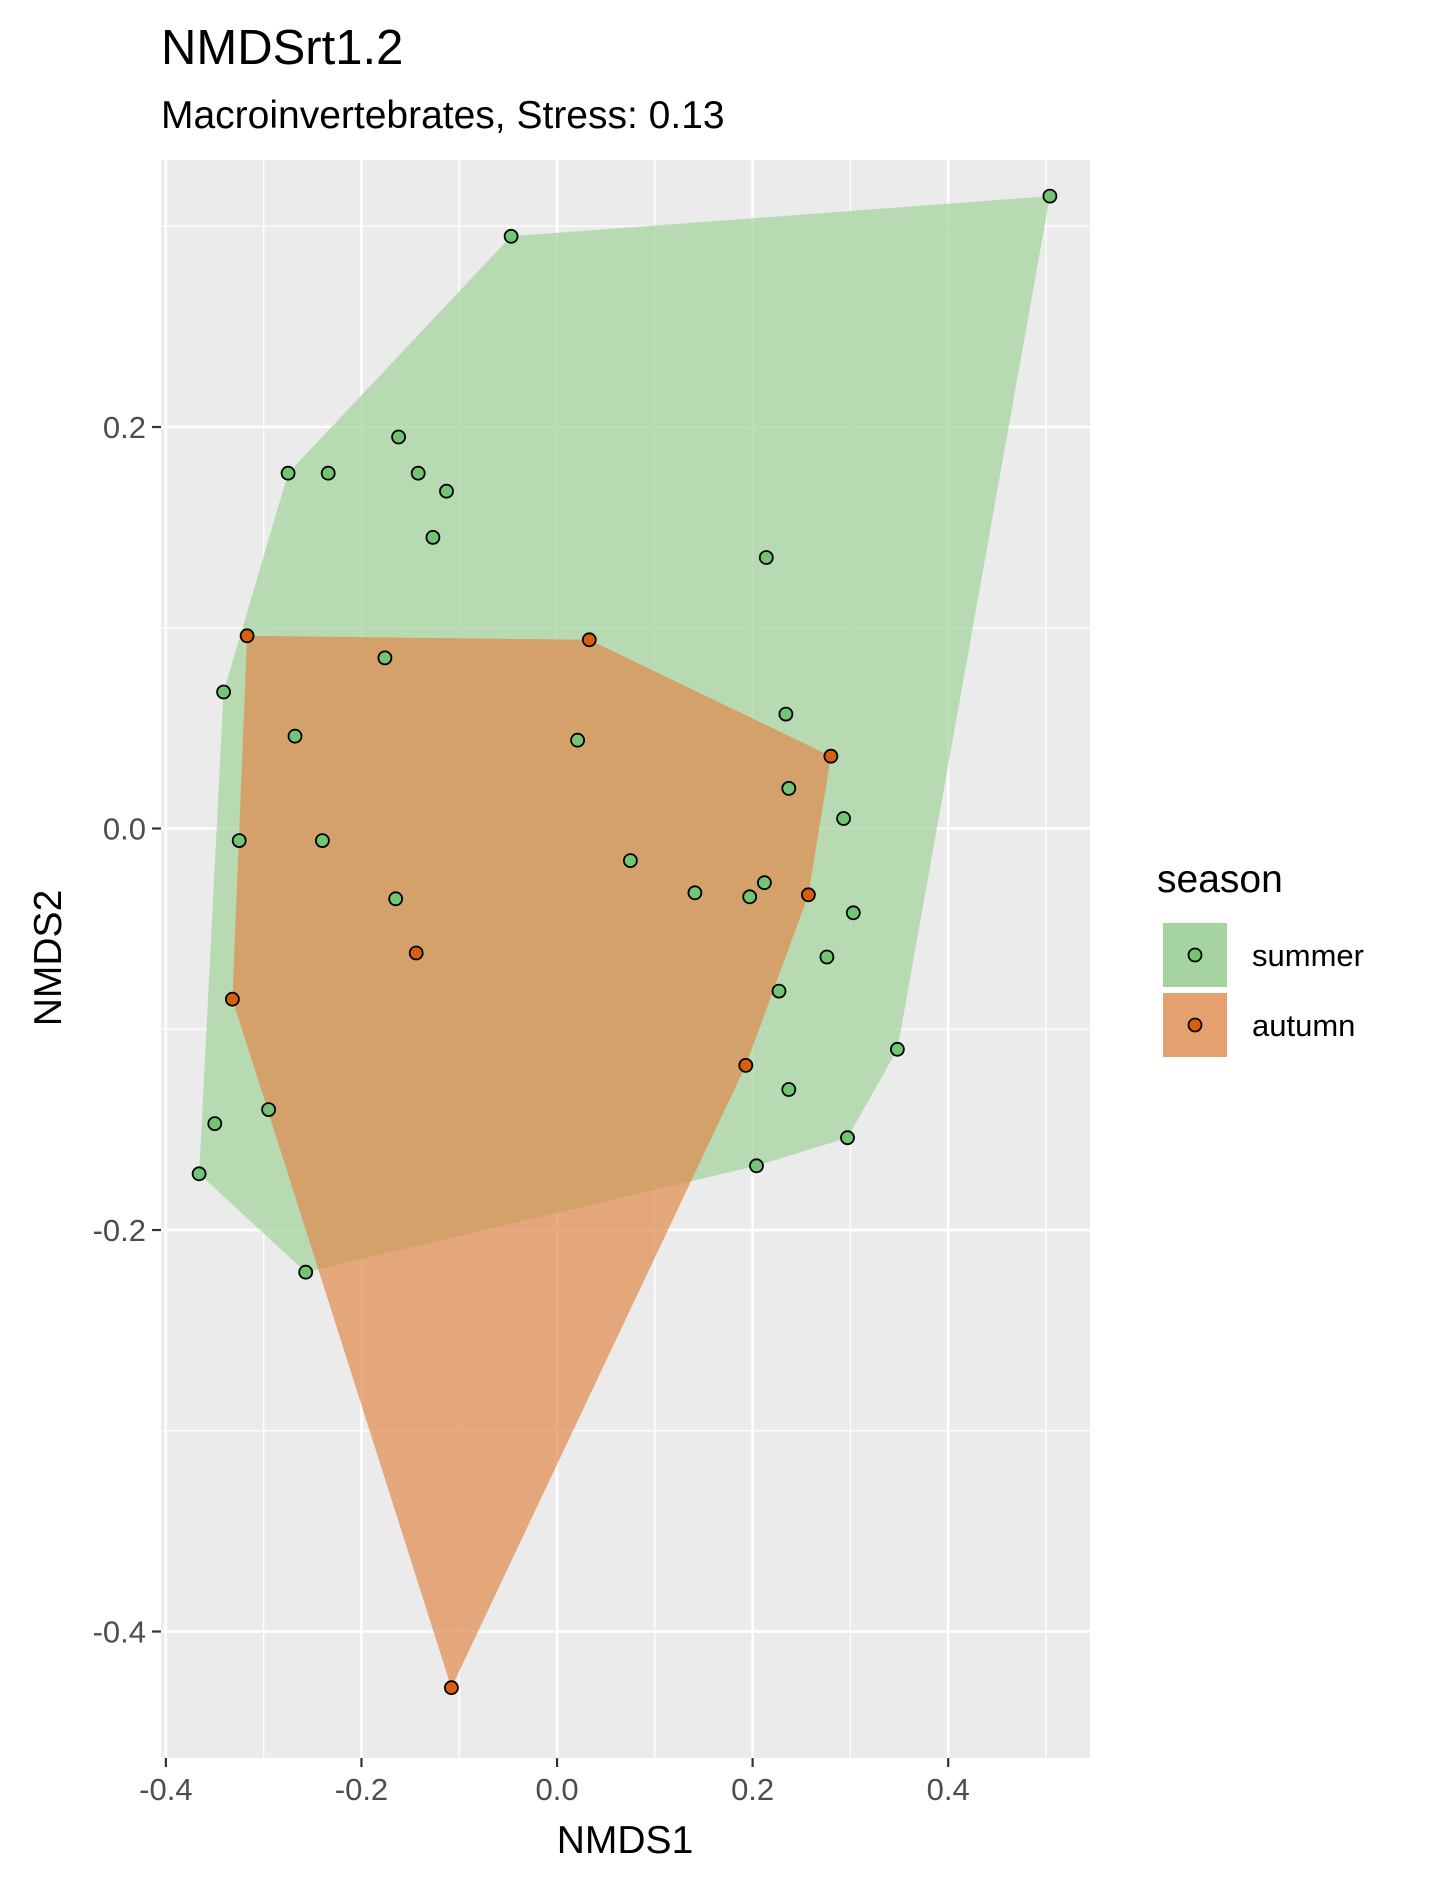 The width and height of the screenshot is (1437, 1896). I want to click on x-axis-ticks: -0.4 -0.2 0.0 0.2 0.4, so click(554, 1782).